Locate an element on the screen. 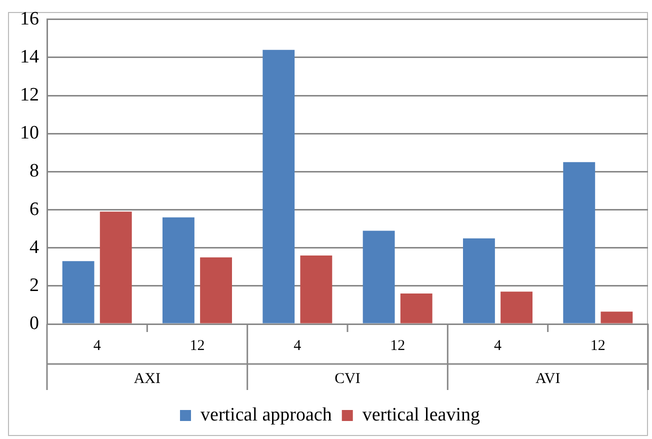  y-tick-label: 16 is located at coordinates (29, 19).